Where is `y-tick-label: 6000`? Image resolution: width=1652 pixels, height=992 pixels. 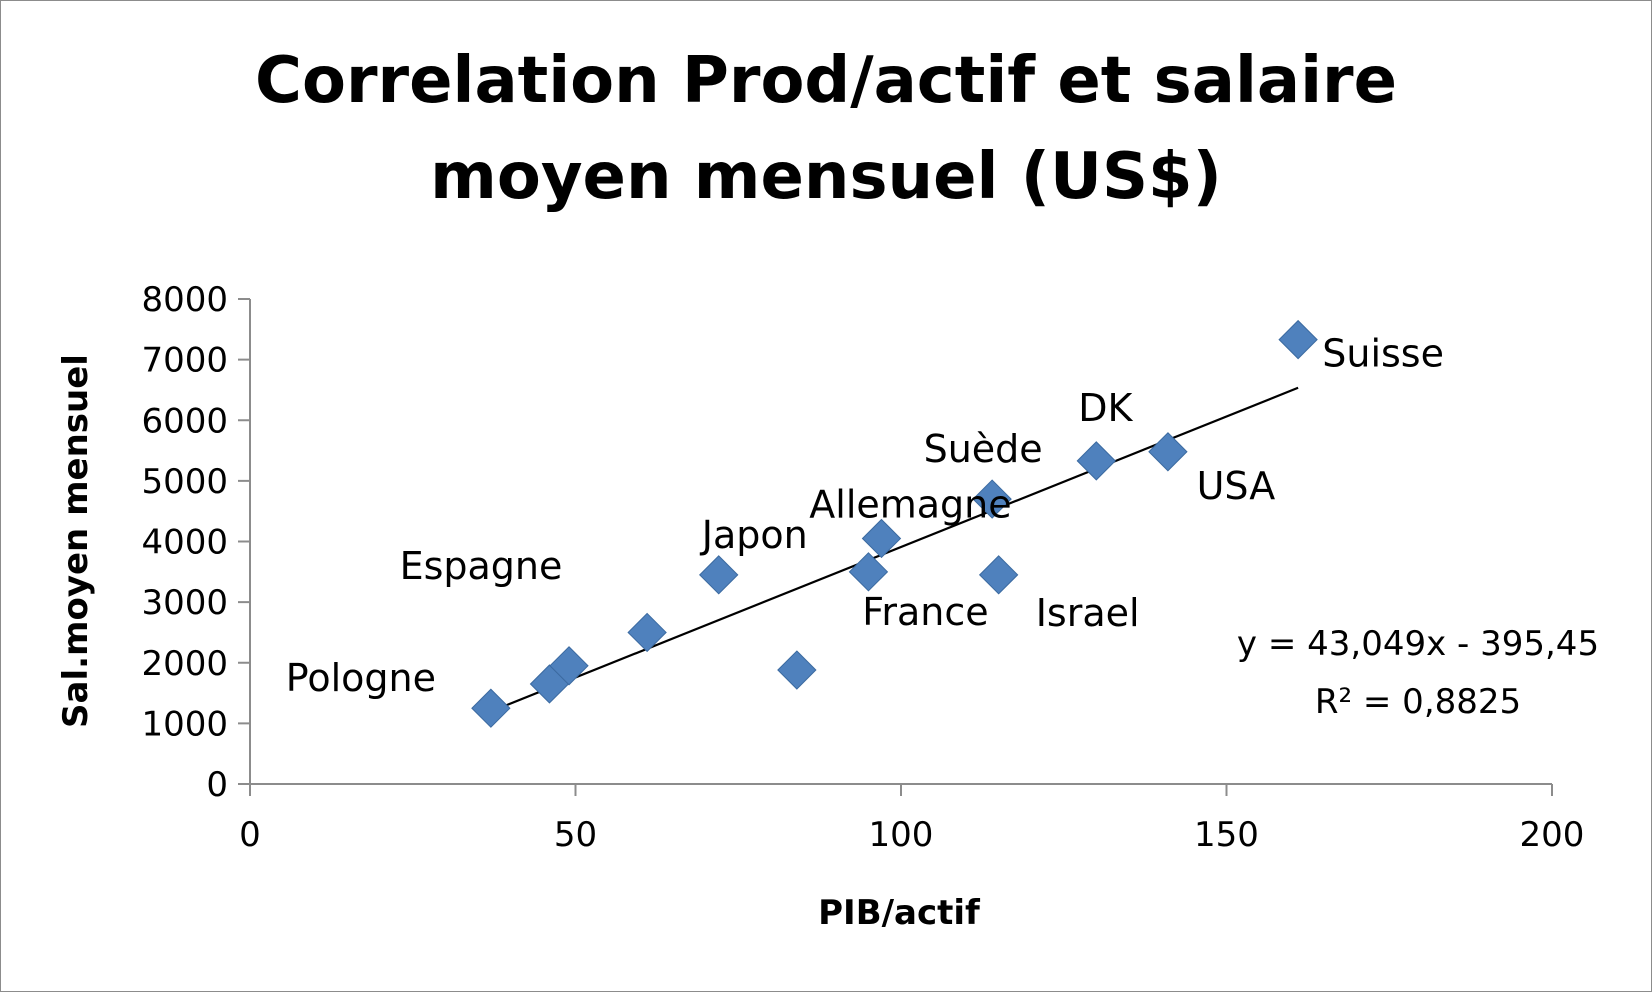
y-tick-label: 6000 is located at coordinates (184, 421).